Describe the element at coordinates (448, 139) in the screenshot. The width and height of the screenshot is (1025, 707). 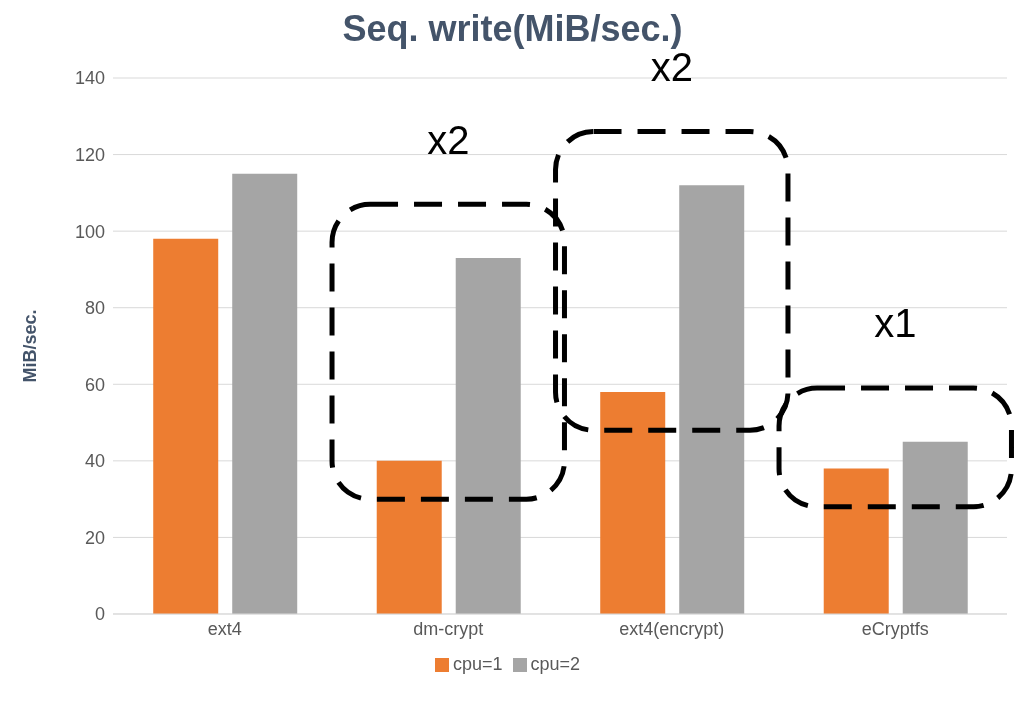
I see `annotation: x2` at that location.